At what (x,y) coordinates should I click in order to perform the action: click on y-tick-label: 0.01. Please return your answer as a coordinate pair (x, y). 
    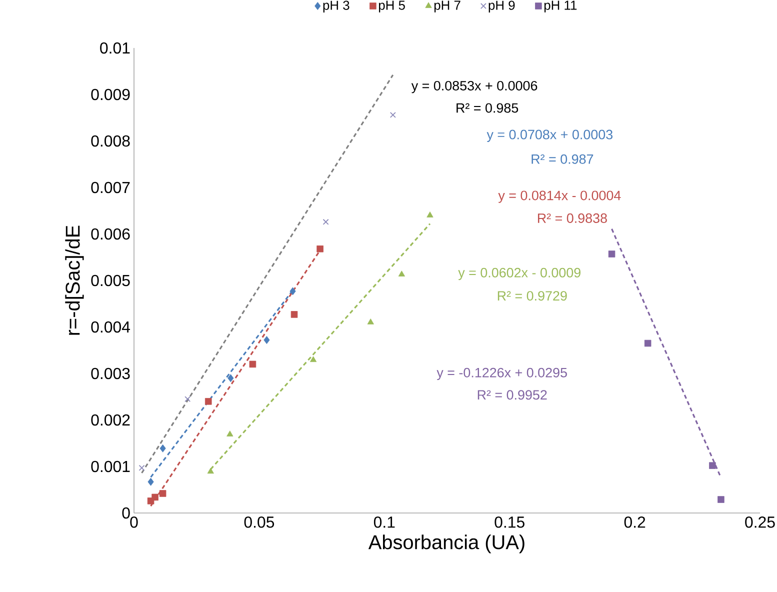
    Looking at the image, I should click on (115, 48).